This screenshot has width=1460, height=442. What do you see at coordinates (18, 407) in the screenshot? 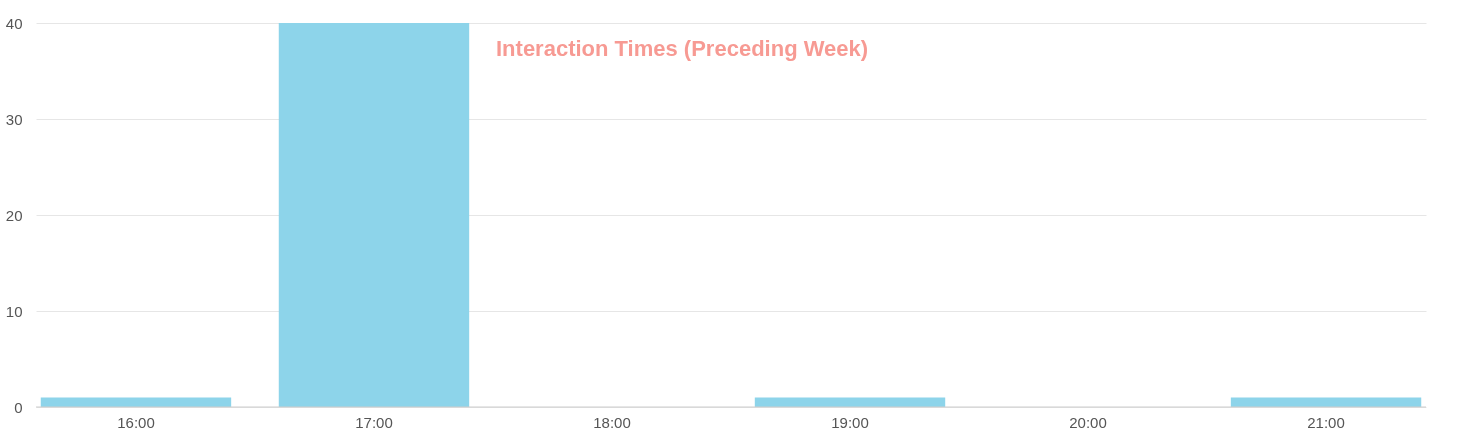
I see `y-tick-label: 0` at bounding box center [18, 407].